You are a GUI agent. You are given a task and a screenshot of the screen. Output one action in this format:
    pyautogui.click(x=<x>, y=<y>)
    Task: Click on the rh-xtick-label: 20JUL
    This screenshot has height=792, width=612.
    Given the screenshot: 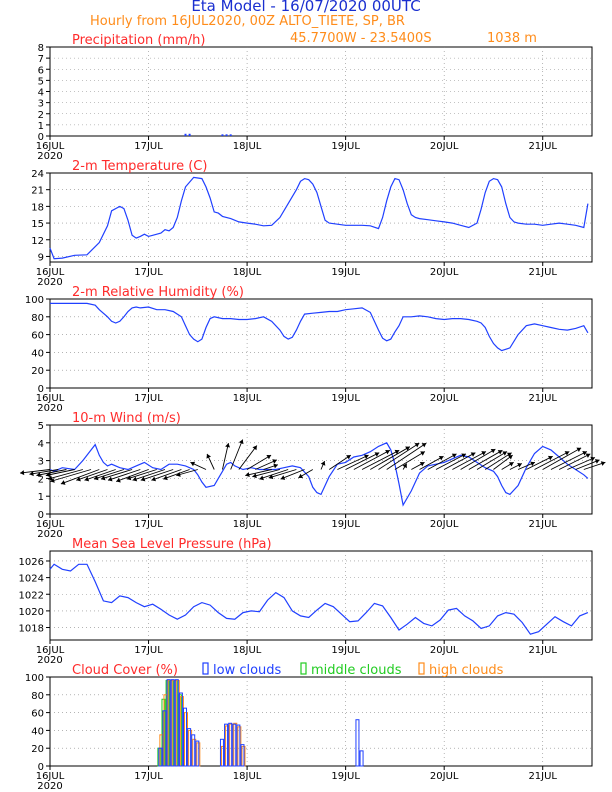 What is the action you would take?
    pyautogui.click(x=444, y=398)
    